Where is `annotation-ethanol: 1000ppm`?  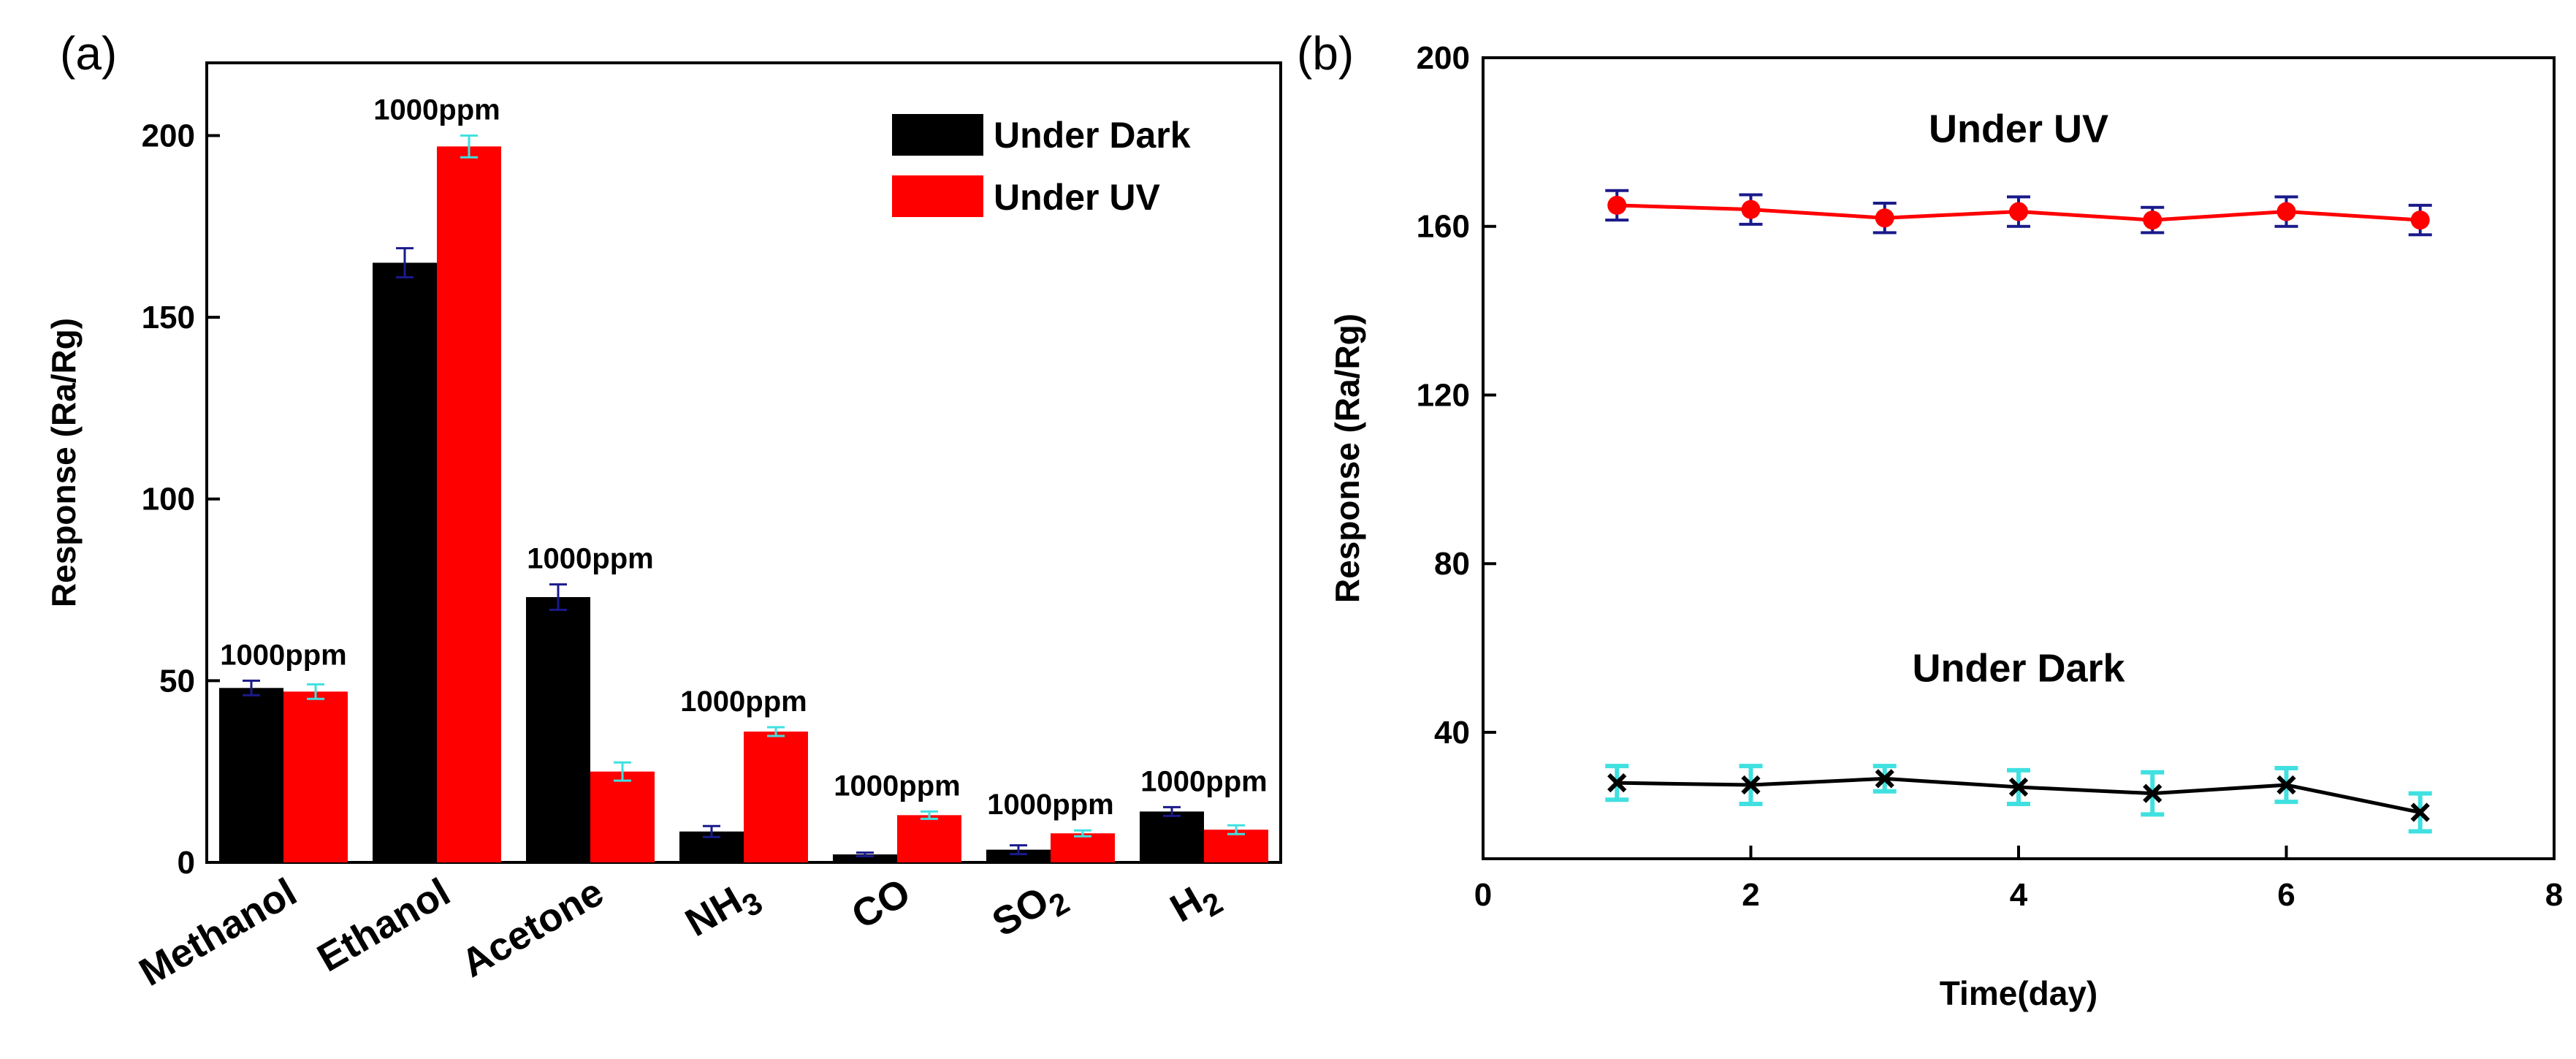
annotation-ethanol: 1000ppm is located at coordinates (436, 110).